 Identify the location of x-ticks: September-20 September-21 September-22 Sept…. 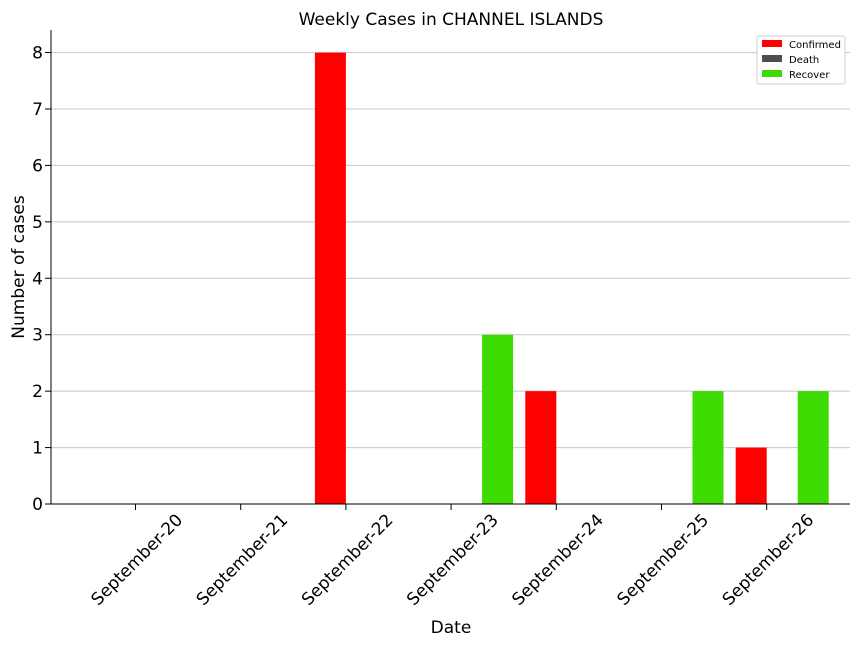
(453, 557).